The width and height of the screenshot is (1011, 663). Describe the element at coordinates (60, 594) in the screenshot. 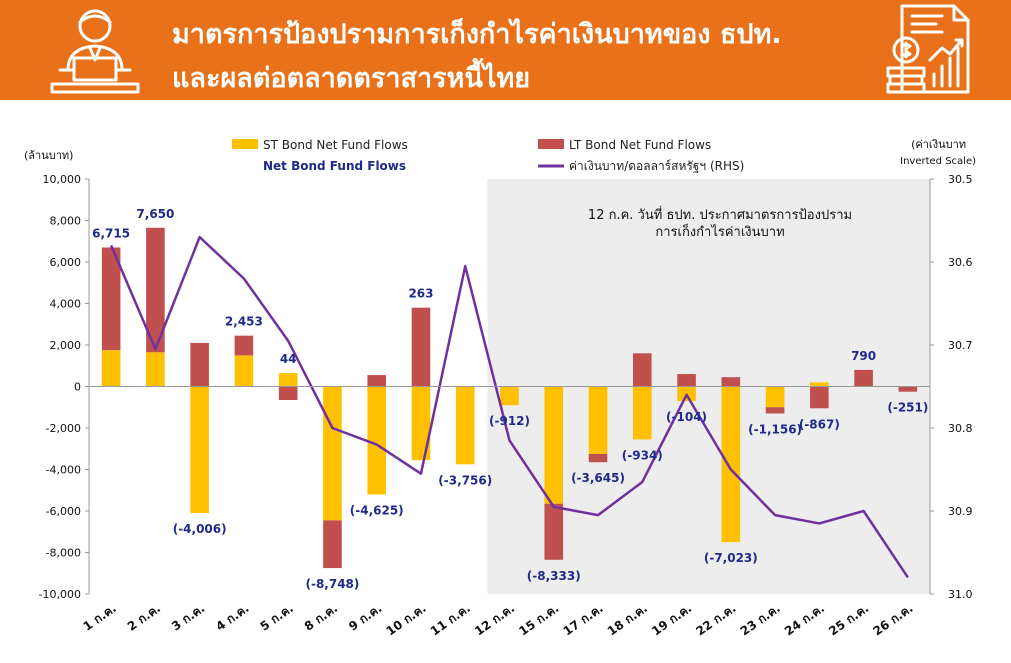

I see `y-tick-label: -10,000` at that location.